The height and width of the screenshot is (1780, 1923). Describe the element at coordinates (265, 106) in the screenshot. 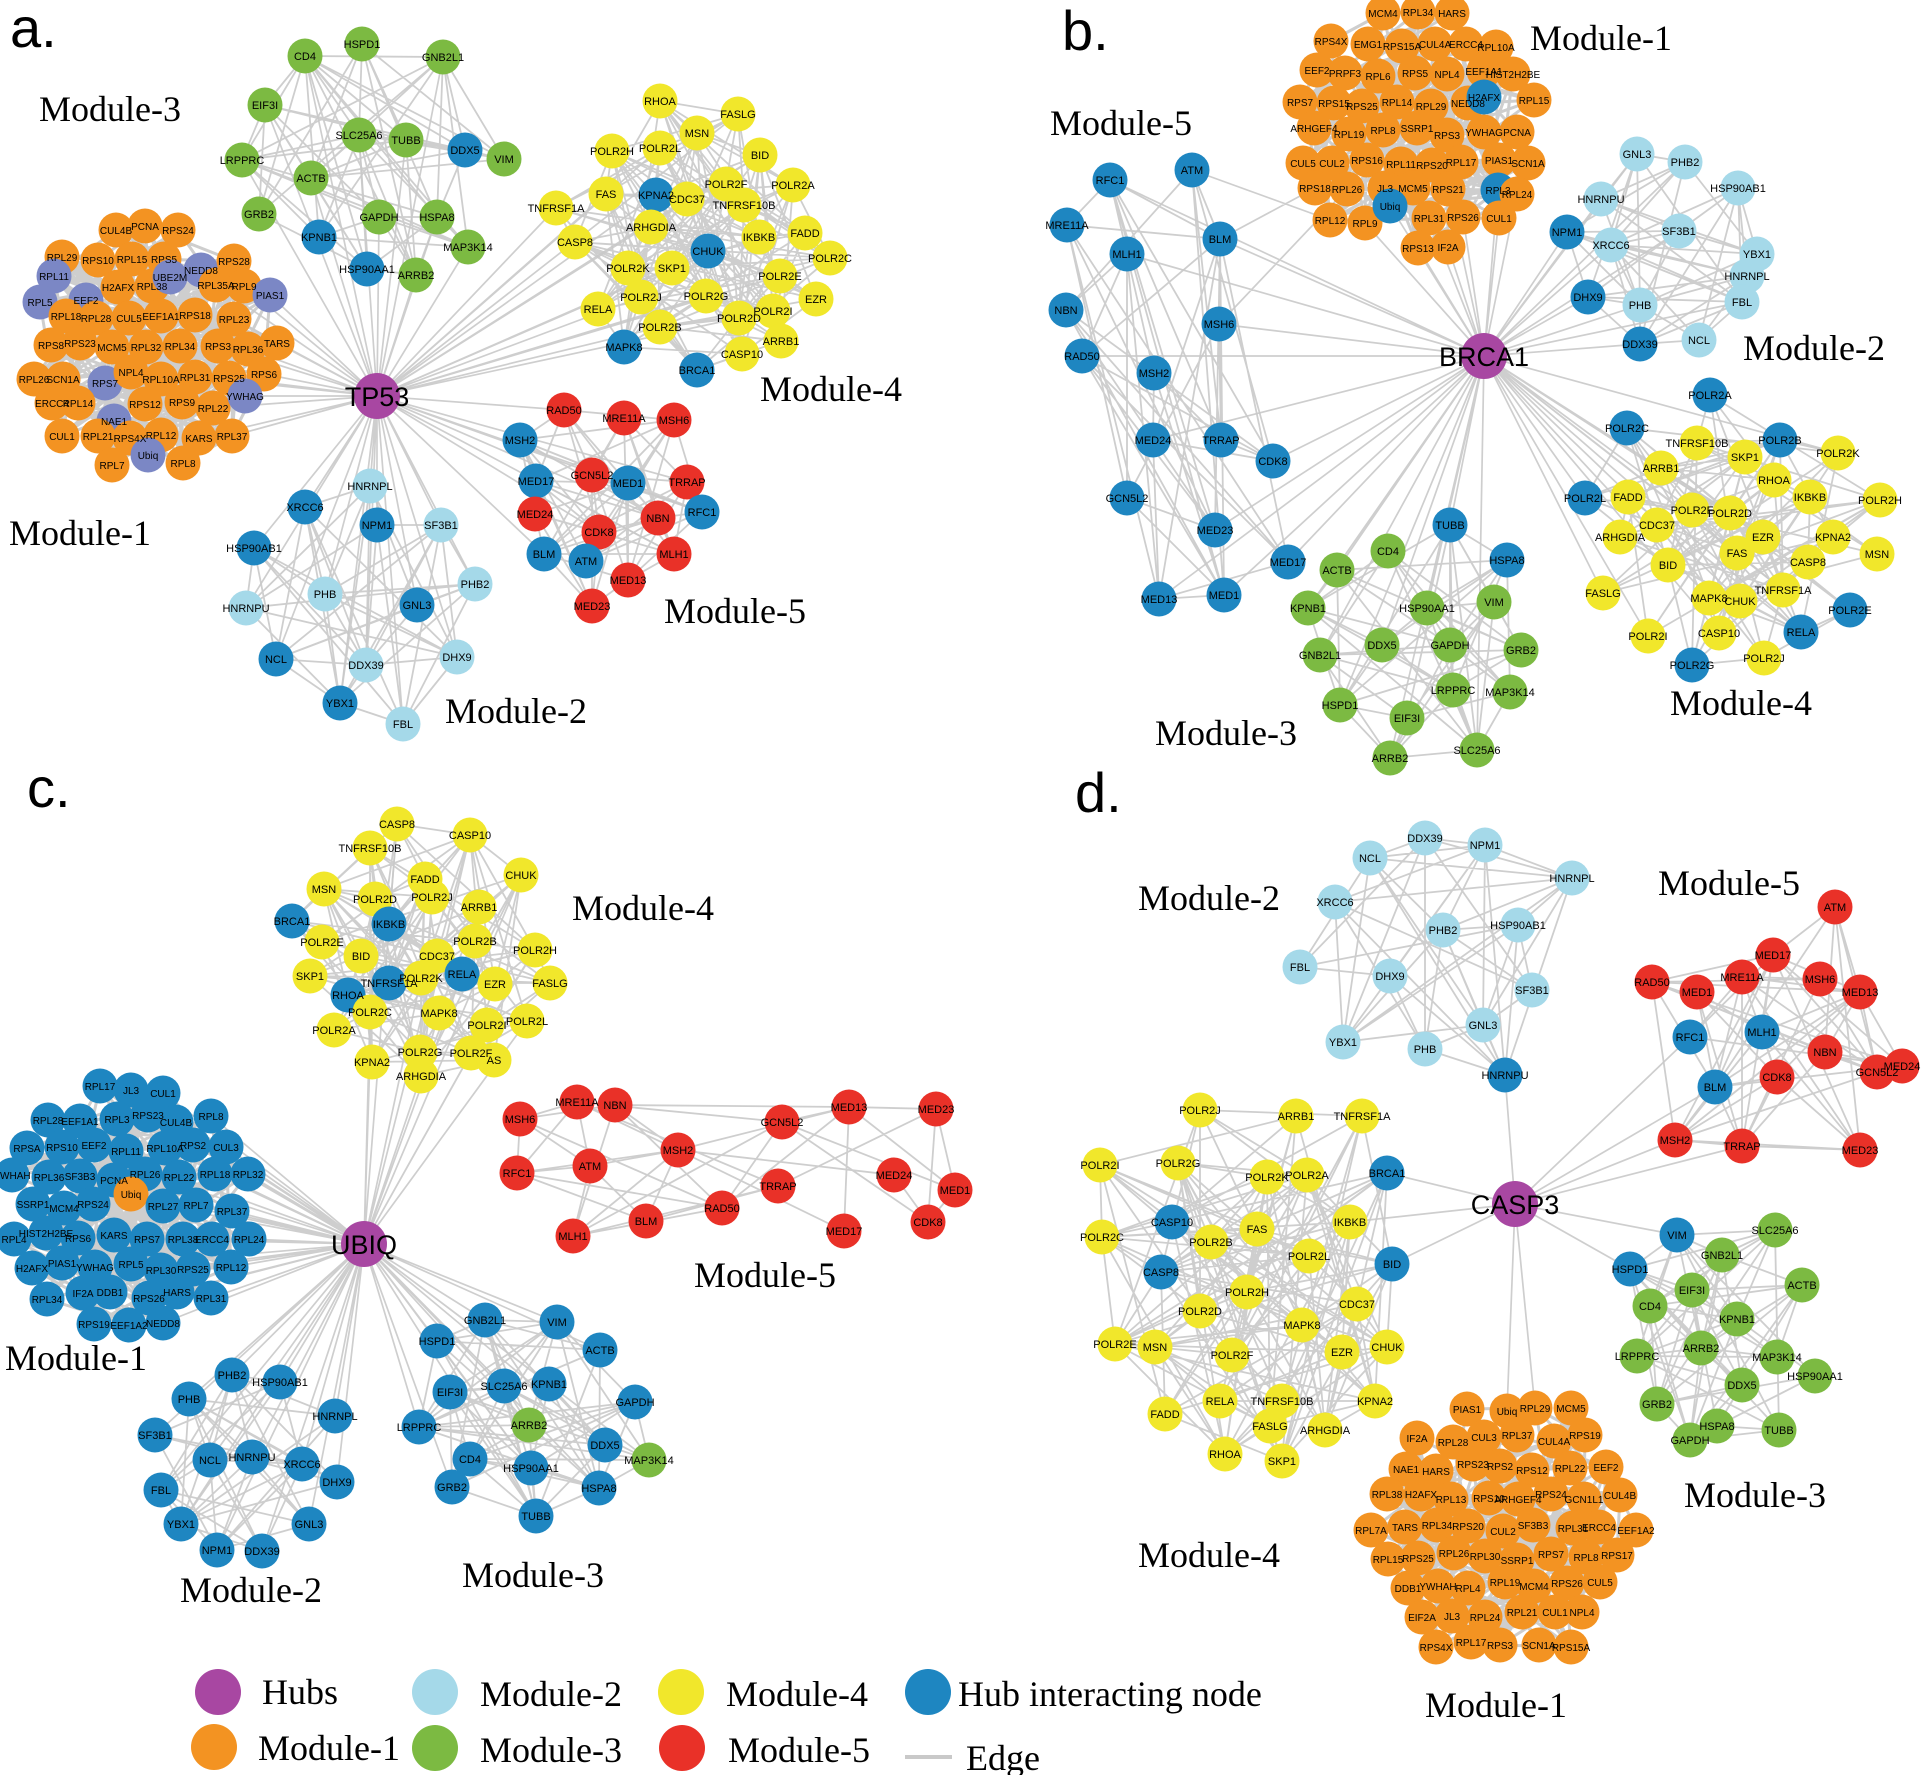

I see `svg-text: EIF3I` at that location.